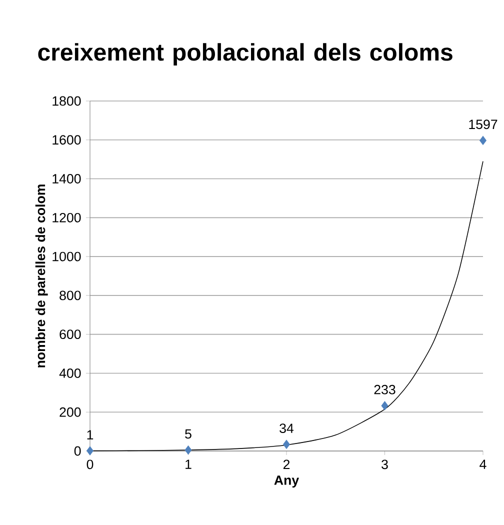 This screenshot has height=525, width=504. I want to click on x-axis-title: Any, so click(287, 482).